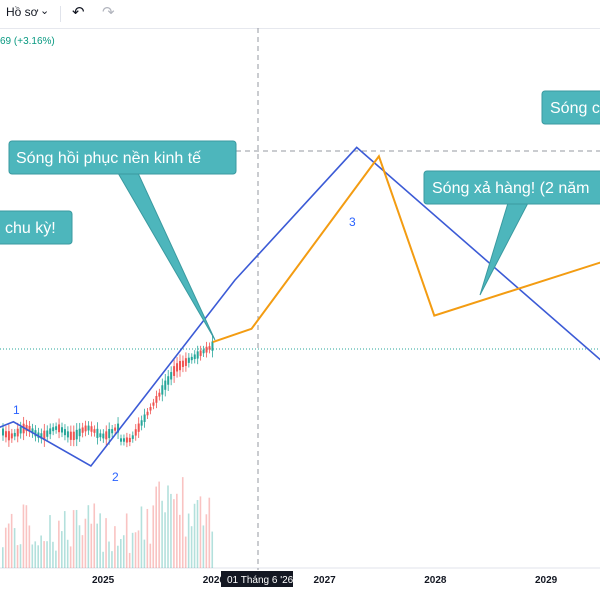 The height and width of the screenshot is (600, 600). Describe the element at coordinates (45, 11) in the screenshot. I see `chevron-down-icon: ⌄` at that location.